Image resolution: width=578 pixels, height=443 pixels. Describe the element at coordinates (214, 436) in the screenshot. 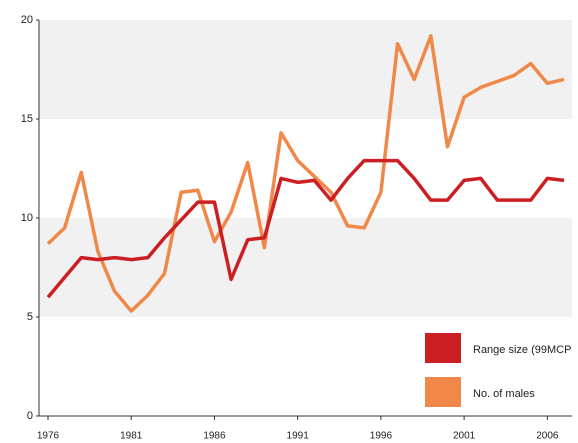

I see `x-tick-label: 1986` at that location.